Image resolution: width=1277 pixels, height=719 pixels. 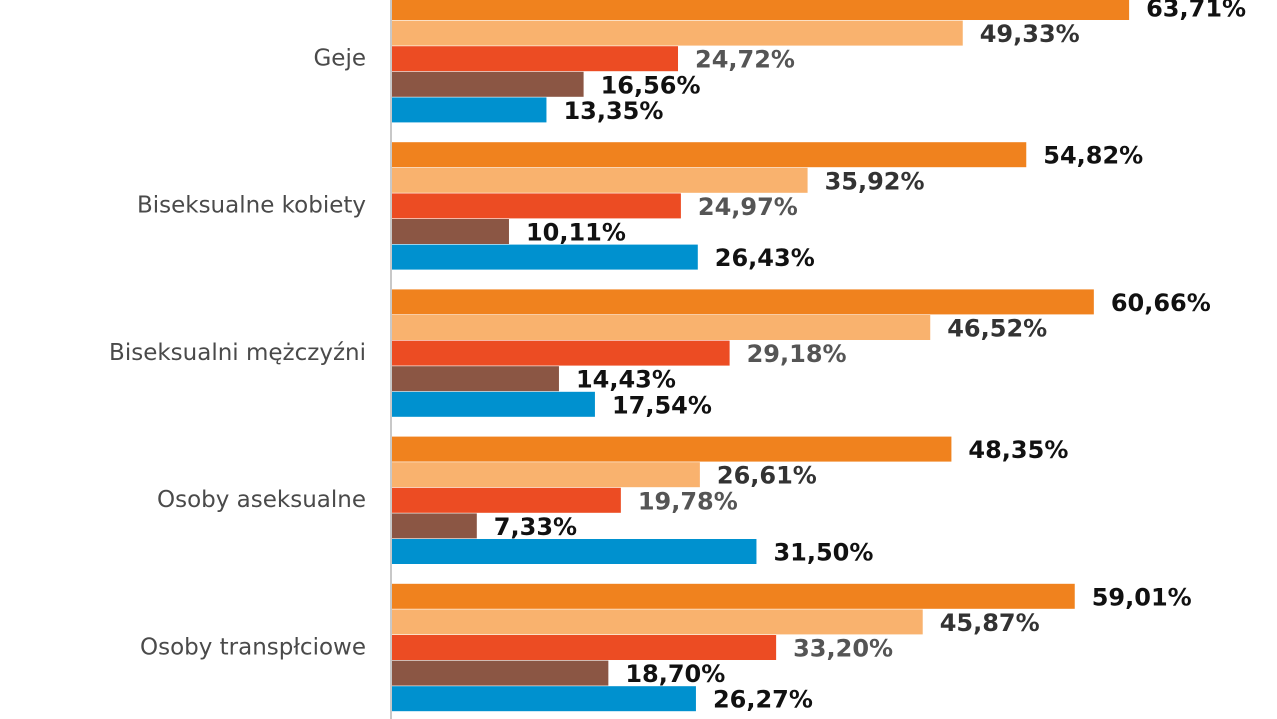 What do you see at coordinates (261, 500) in the screenshot?
I see `category-label: Osoby aseksualne` at bounding box center [261, 500].